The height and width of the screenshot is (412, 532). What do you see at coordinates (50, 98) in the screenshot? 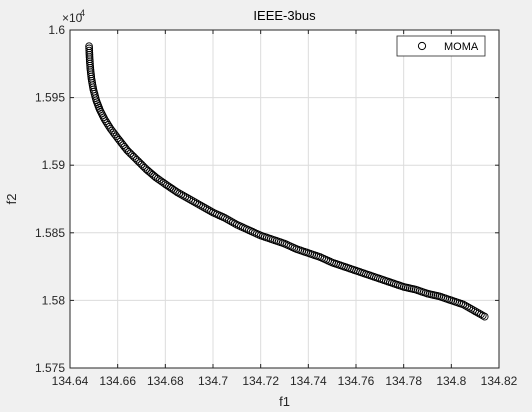
I see `y-tick-label: 1.595` at bounding box center [50, 98].